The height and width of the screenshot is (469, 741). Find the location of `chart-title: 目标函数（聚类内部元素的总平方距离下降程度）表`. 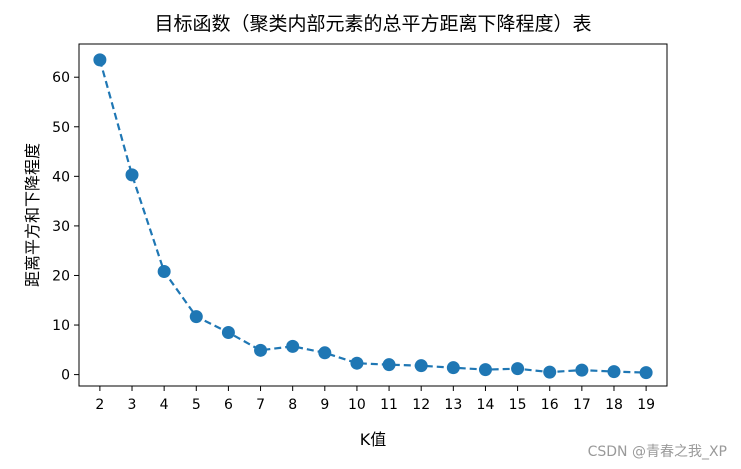

chart-title: 目标函数（聚类内部元素的总平方距离下降程度）表 is located at coordinates (372, 24).